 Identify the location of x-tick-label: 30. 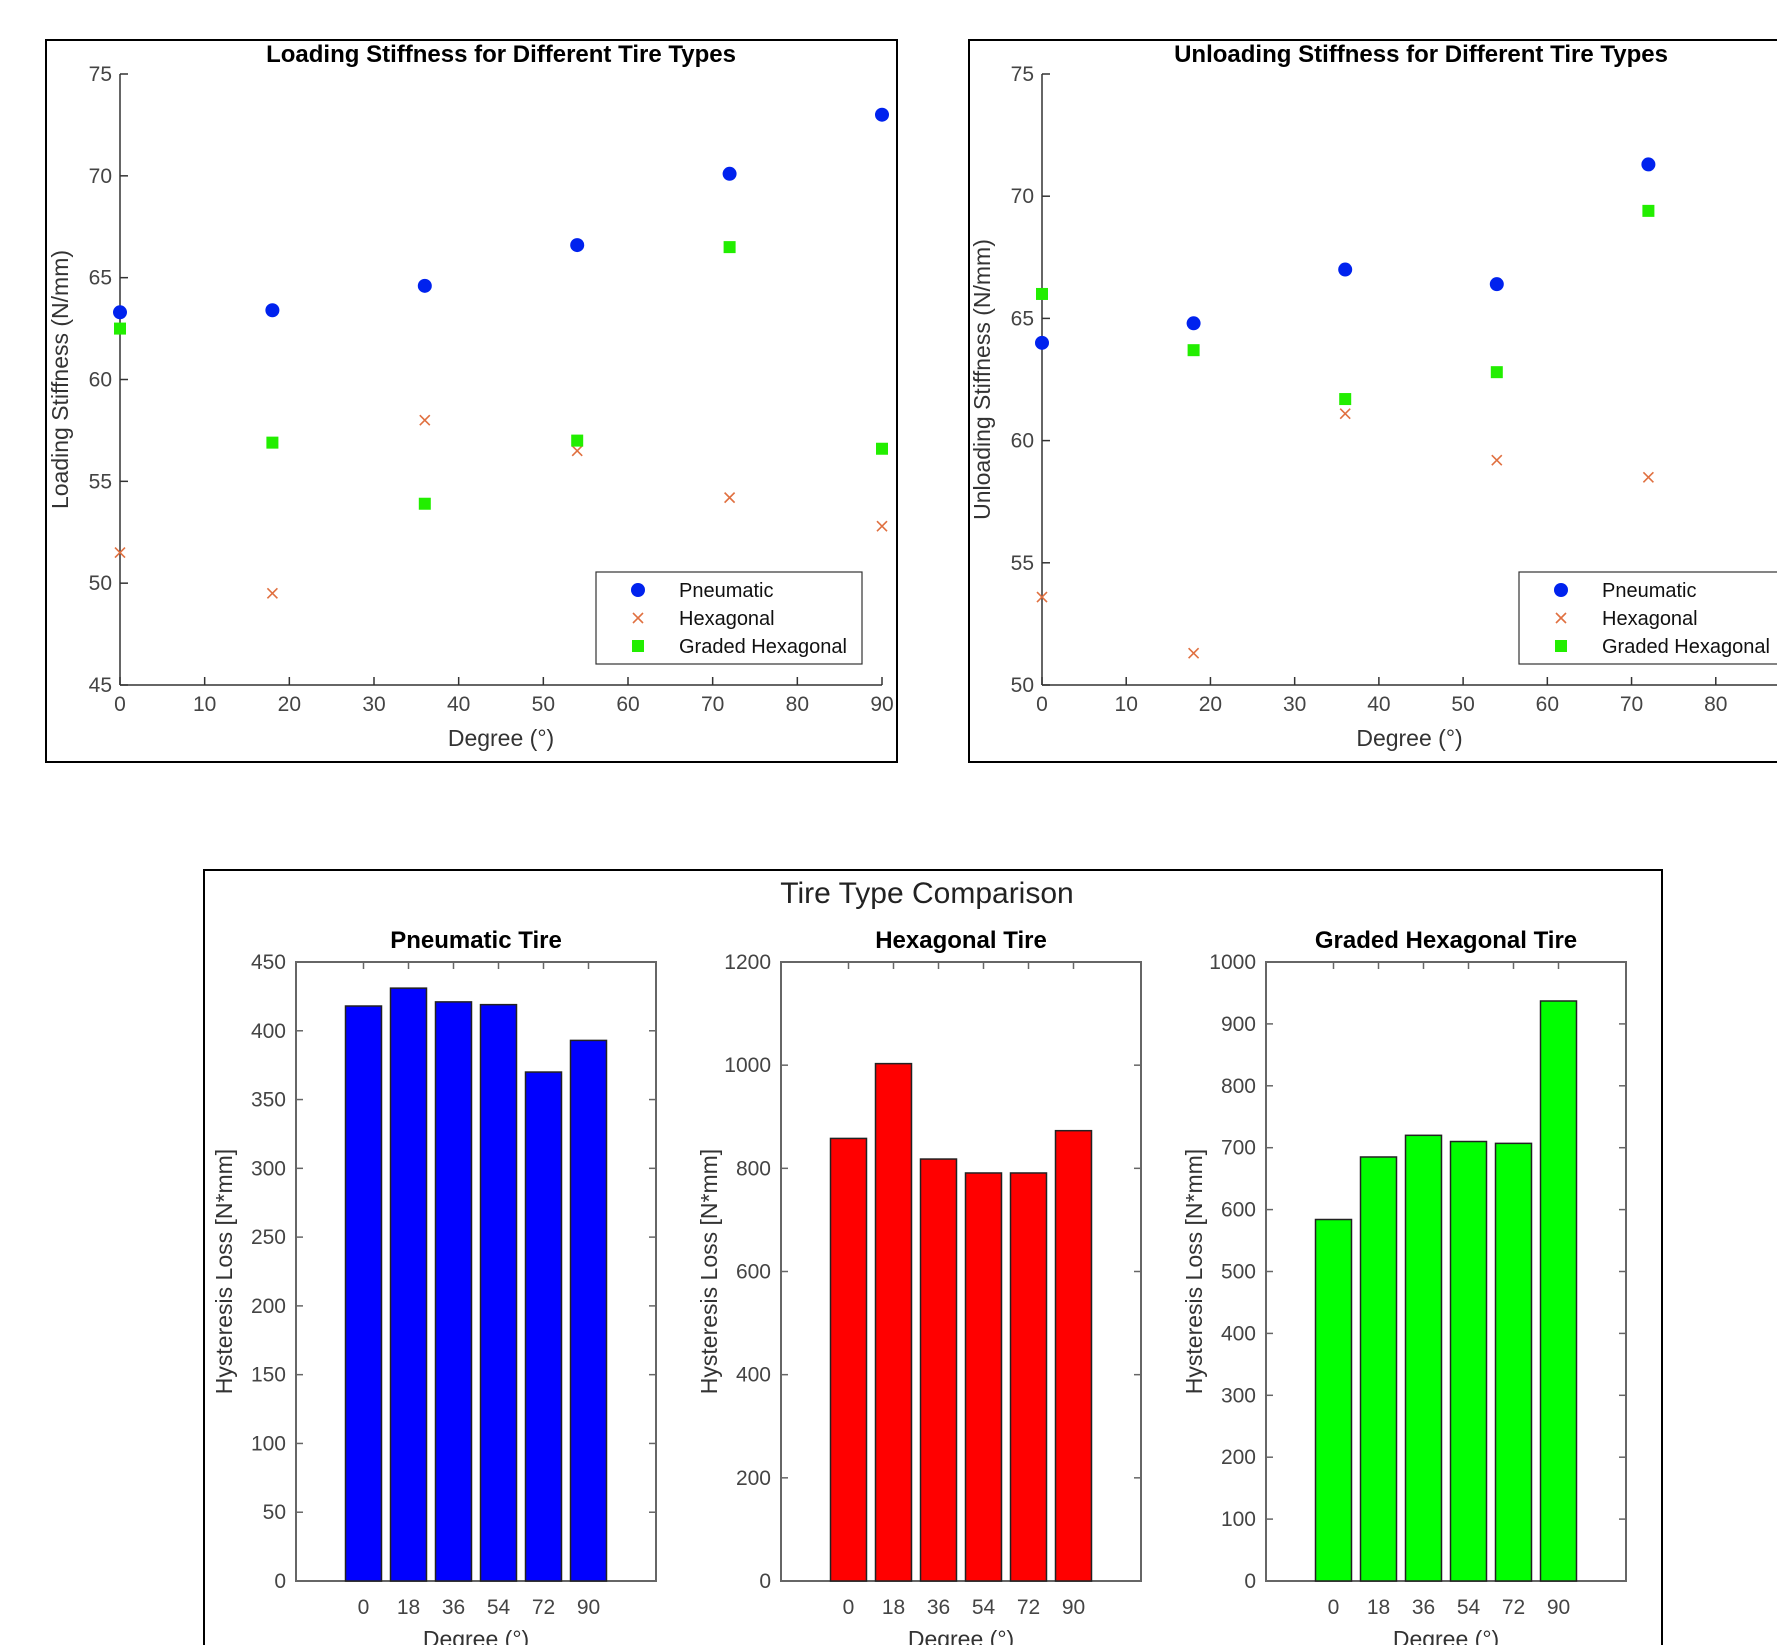
(373, 704).